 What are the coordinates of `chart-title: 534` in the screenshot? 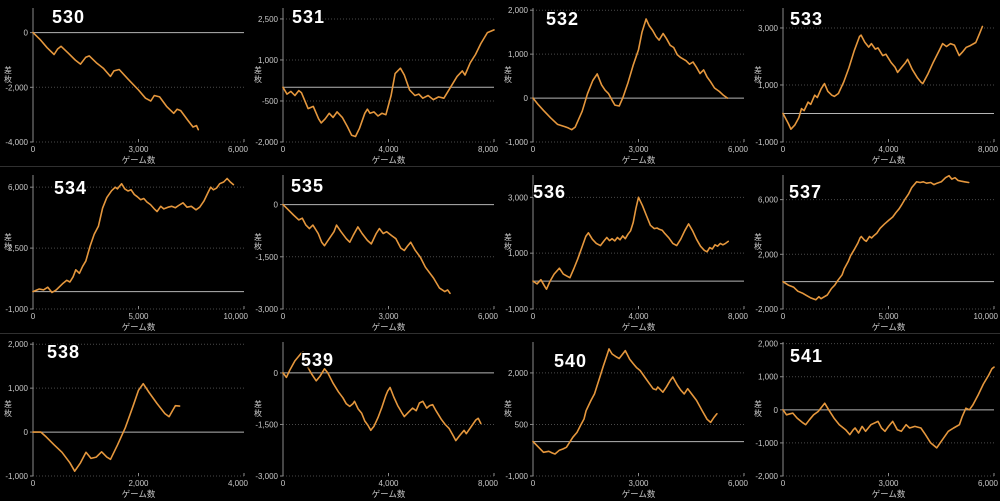 It's located at (71, 188).